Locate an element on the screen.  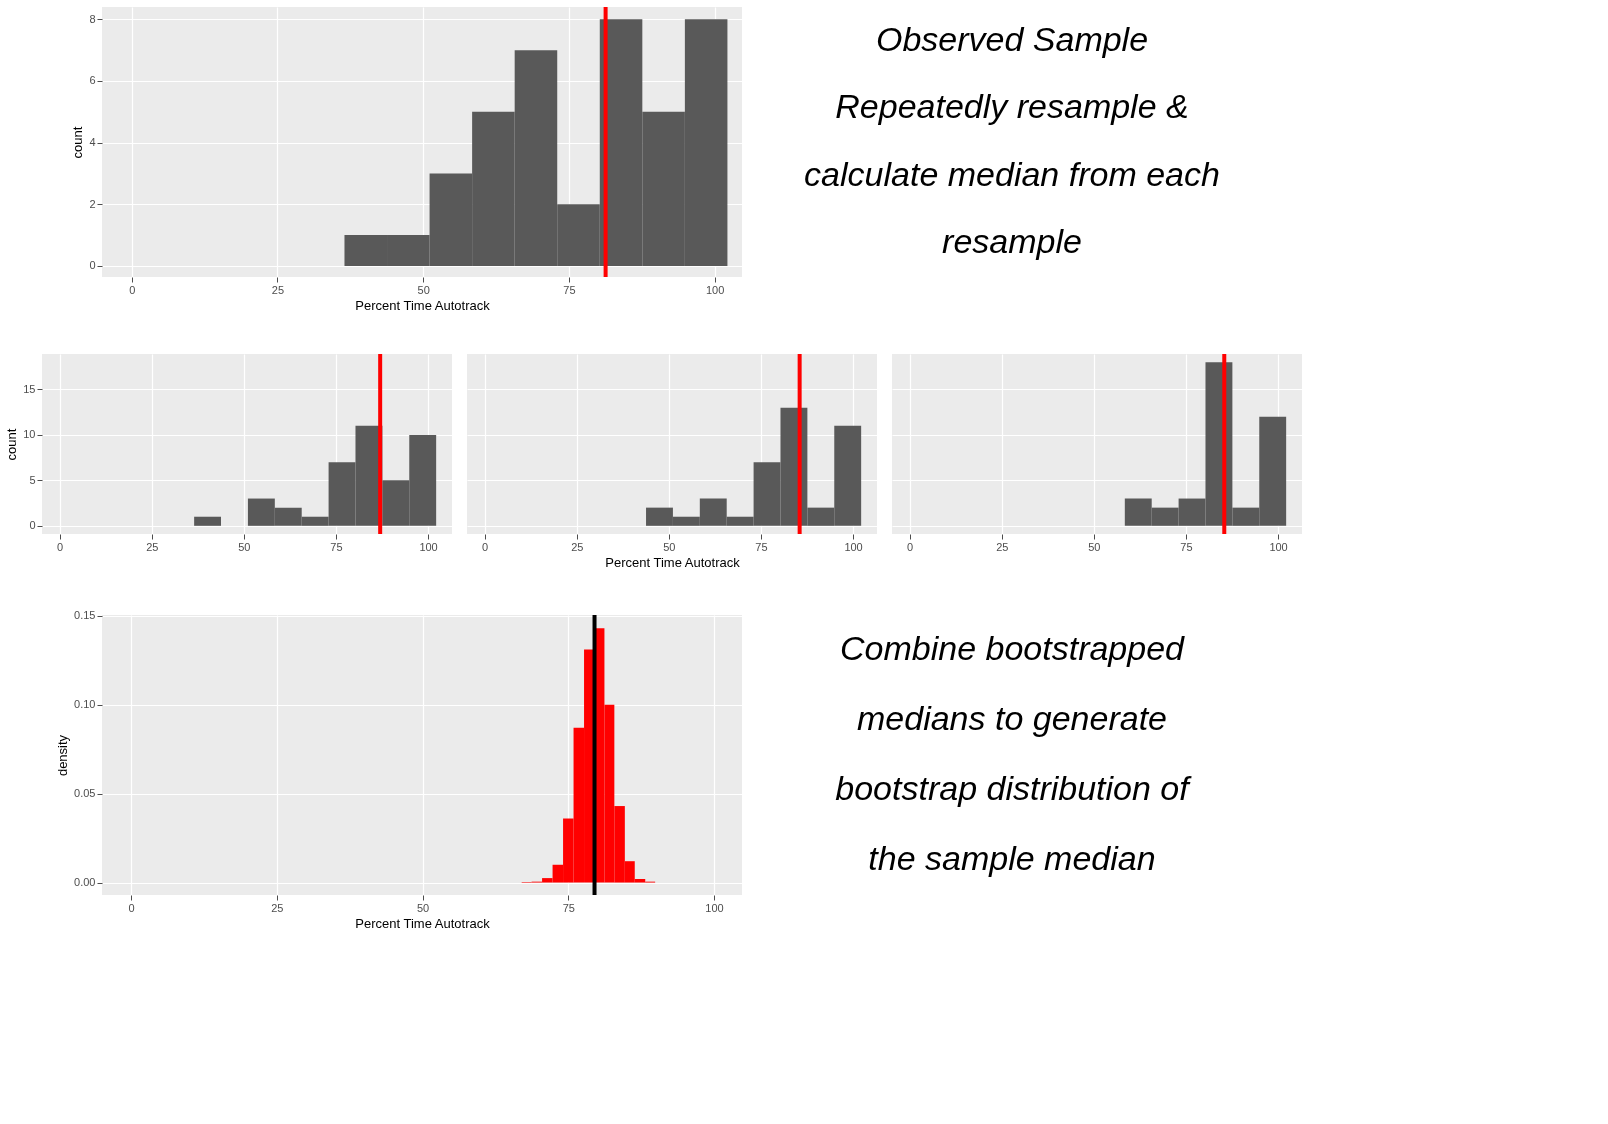
y-tick-label: 0.15 is located at coordinates (85, 615).